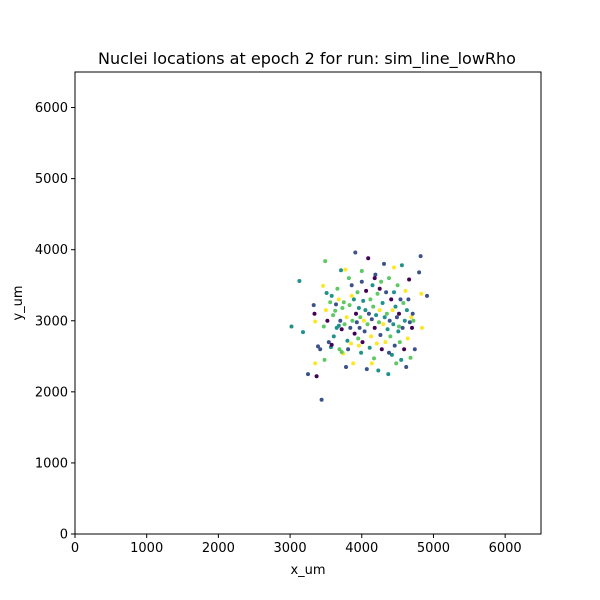 This screenshot has width=600, height=600. Describe the element at coordinates (51, 463) in the screenshot. I see `y-tick-label-1: 1000` at that location.